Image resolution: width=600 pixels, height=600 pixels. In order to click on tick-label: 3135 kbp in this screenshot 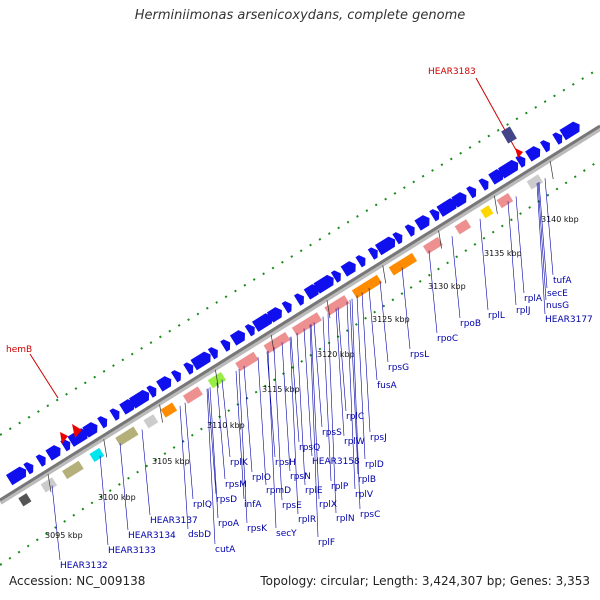, I will do `click(503, 253)`.